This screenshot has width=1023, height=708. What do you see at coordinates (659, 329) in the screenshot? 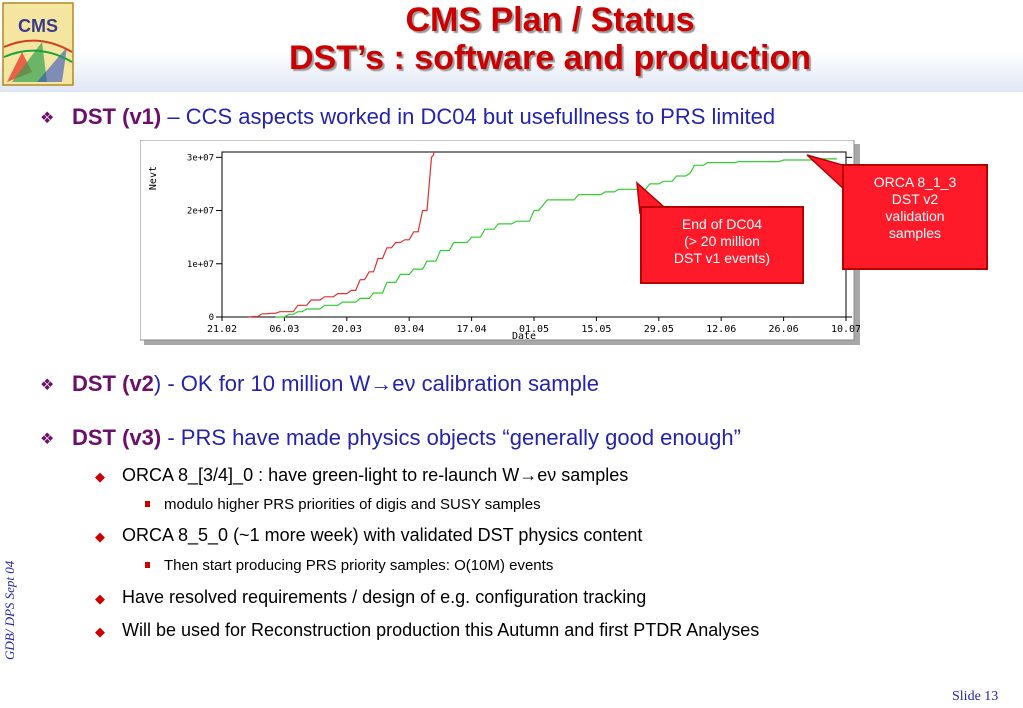
I see `x-tick-label: 29.05` at bounding box center [659, 329].